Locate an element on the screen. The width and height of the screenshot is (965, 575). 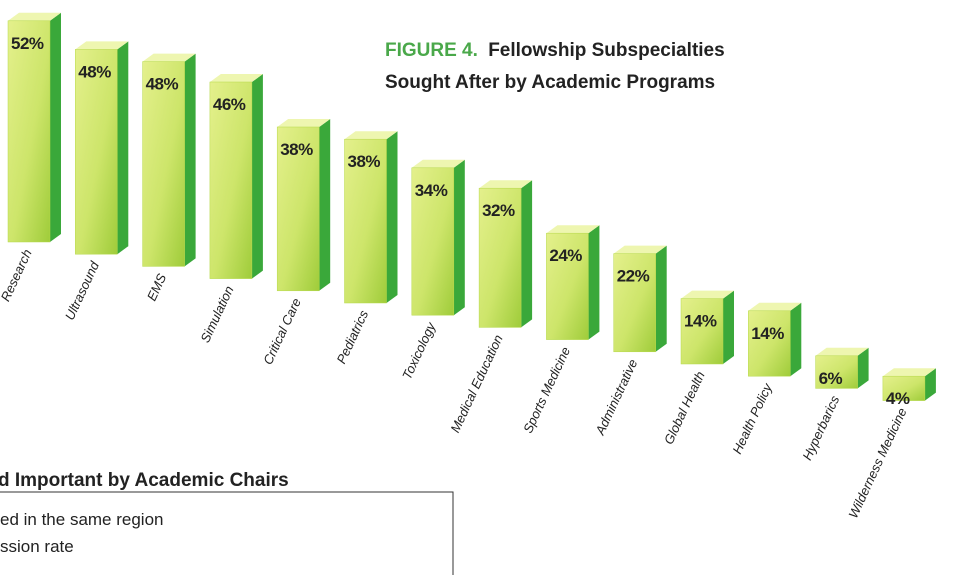
value-label: 52% is located at coordinates (27, 43).